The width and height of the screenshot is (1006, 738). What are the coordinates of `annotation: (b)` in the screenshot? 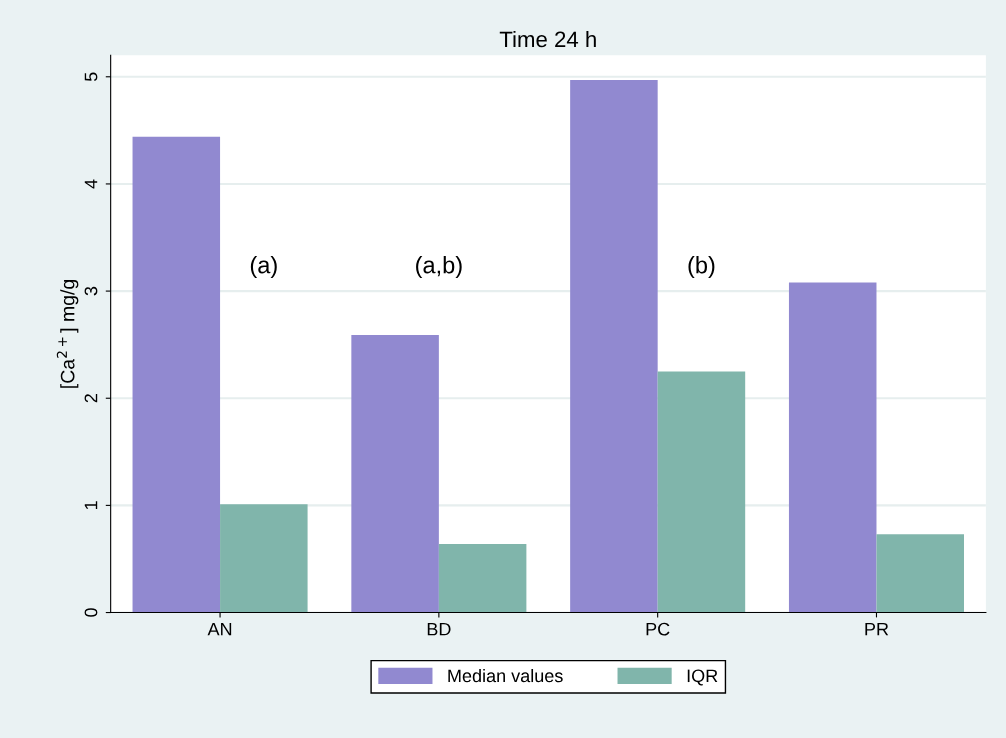 It's located at (701, 267).